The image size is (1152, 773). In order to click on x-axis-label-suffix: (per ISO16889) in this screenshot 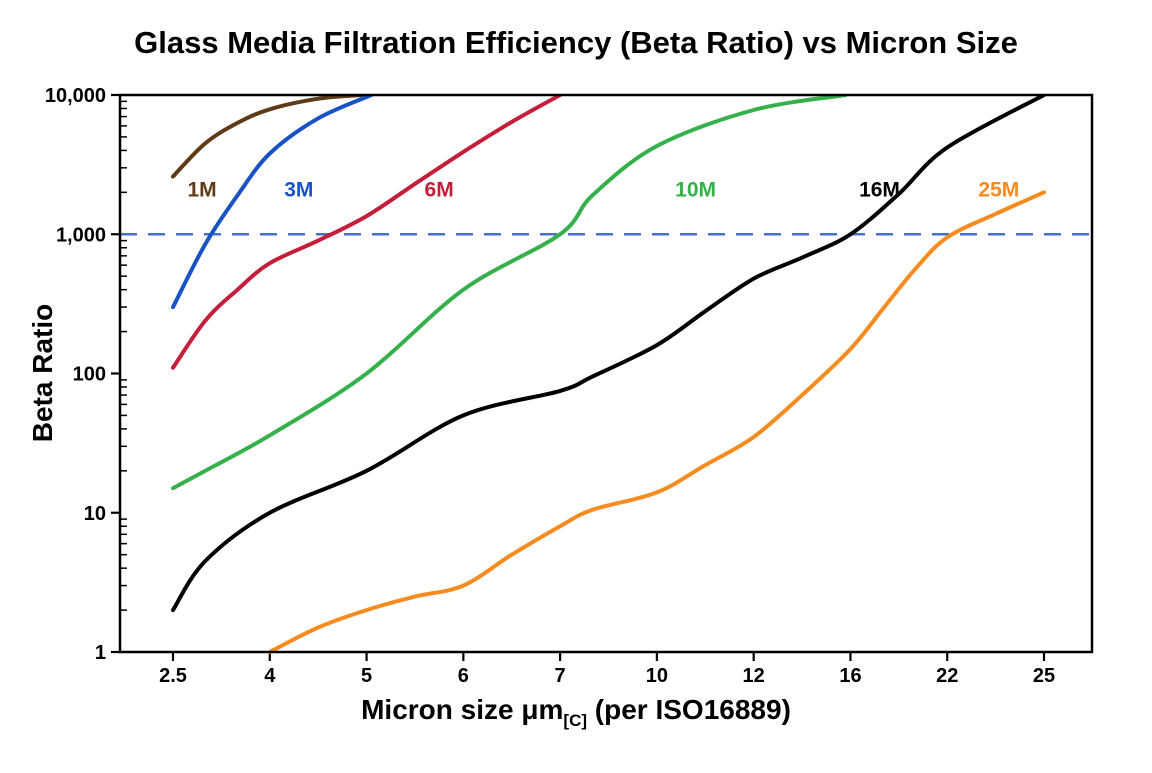, I will do `click(689, 709)`.